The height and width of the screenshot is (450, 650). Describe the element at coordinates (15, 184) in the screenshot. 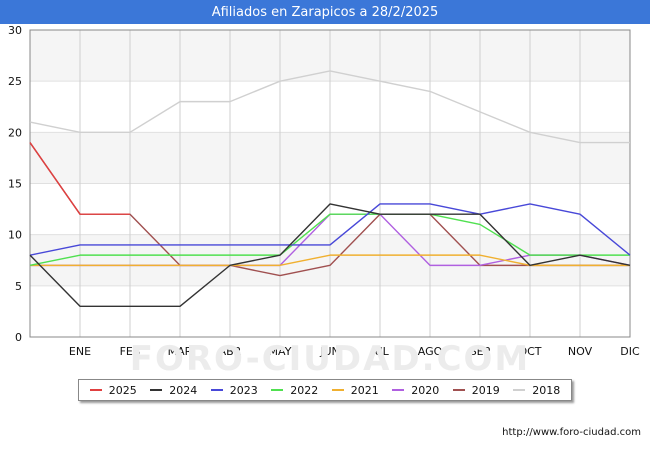

I see `y-tick-label: 15` at that location.